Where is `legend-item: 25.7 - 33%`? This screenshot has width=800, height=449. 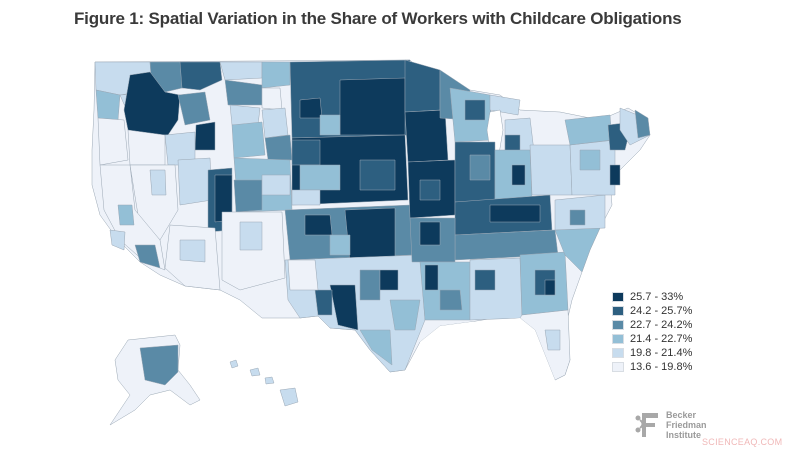
legend-item: 25.7 - 33% is located at coordinates (652, 297).